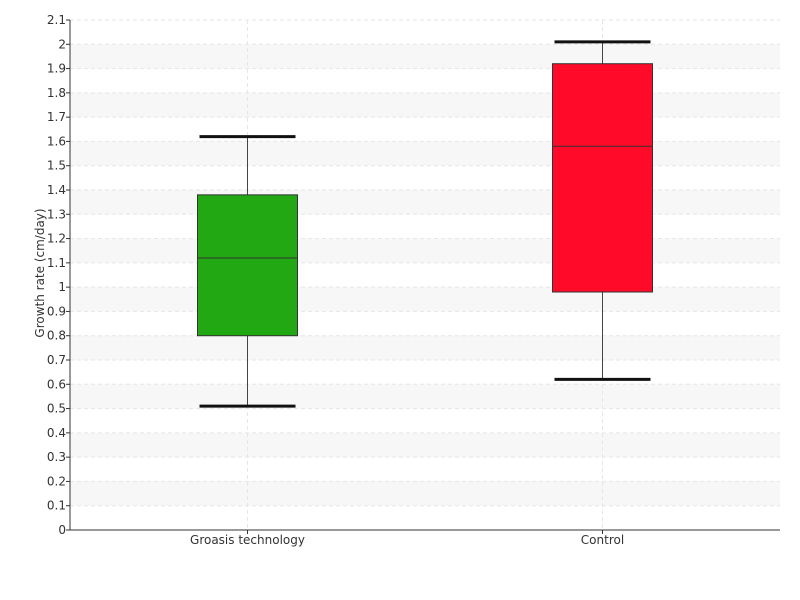 This screenshot has width=800, height=600. What do you see at coordinates (56, 409) in the screenshot?
I see `y-tick-label: 0.5` at bounding box center [56, 409].